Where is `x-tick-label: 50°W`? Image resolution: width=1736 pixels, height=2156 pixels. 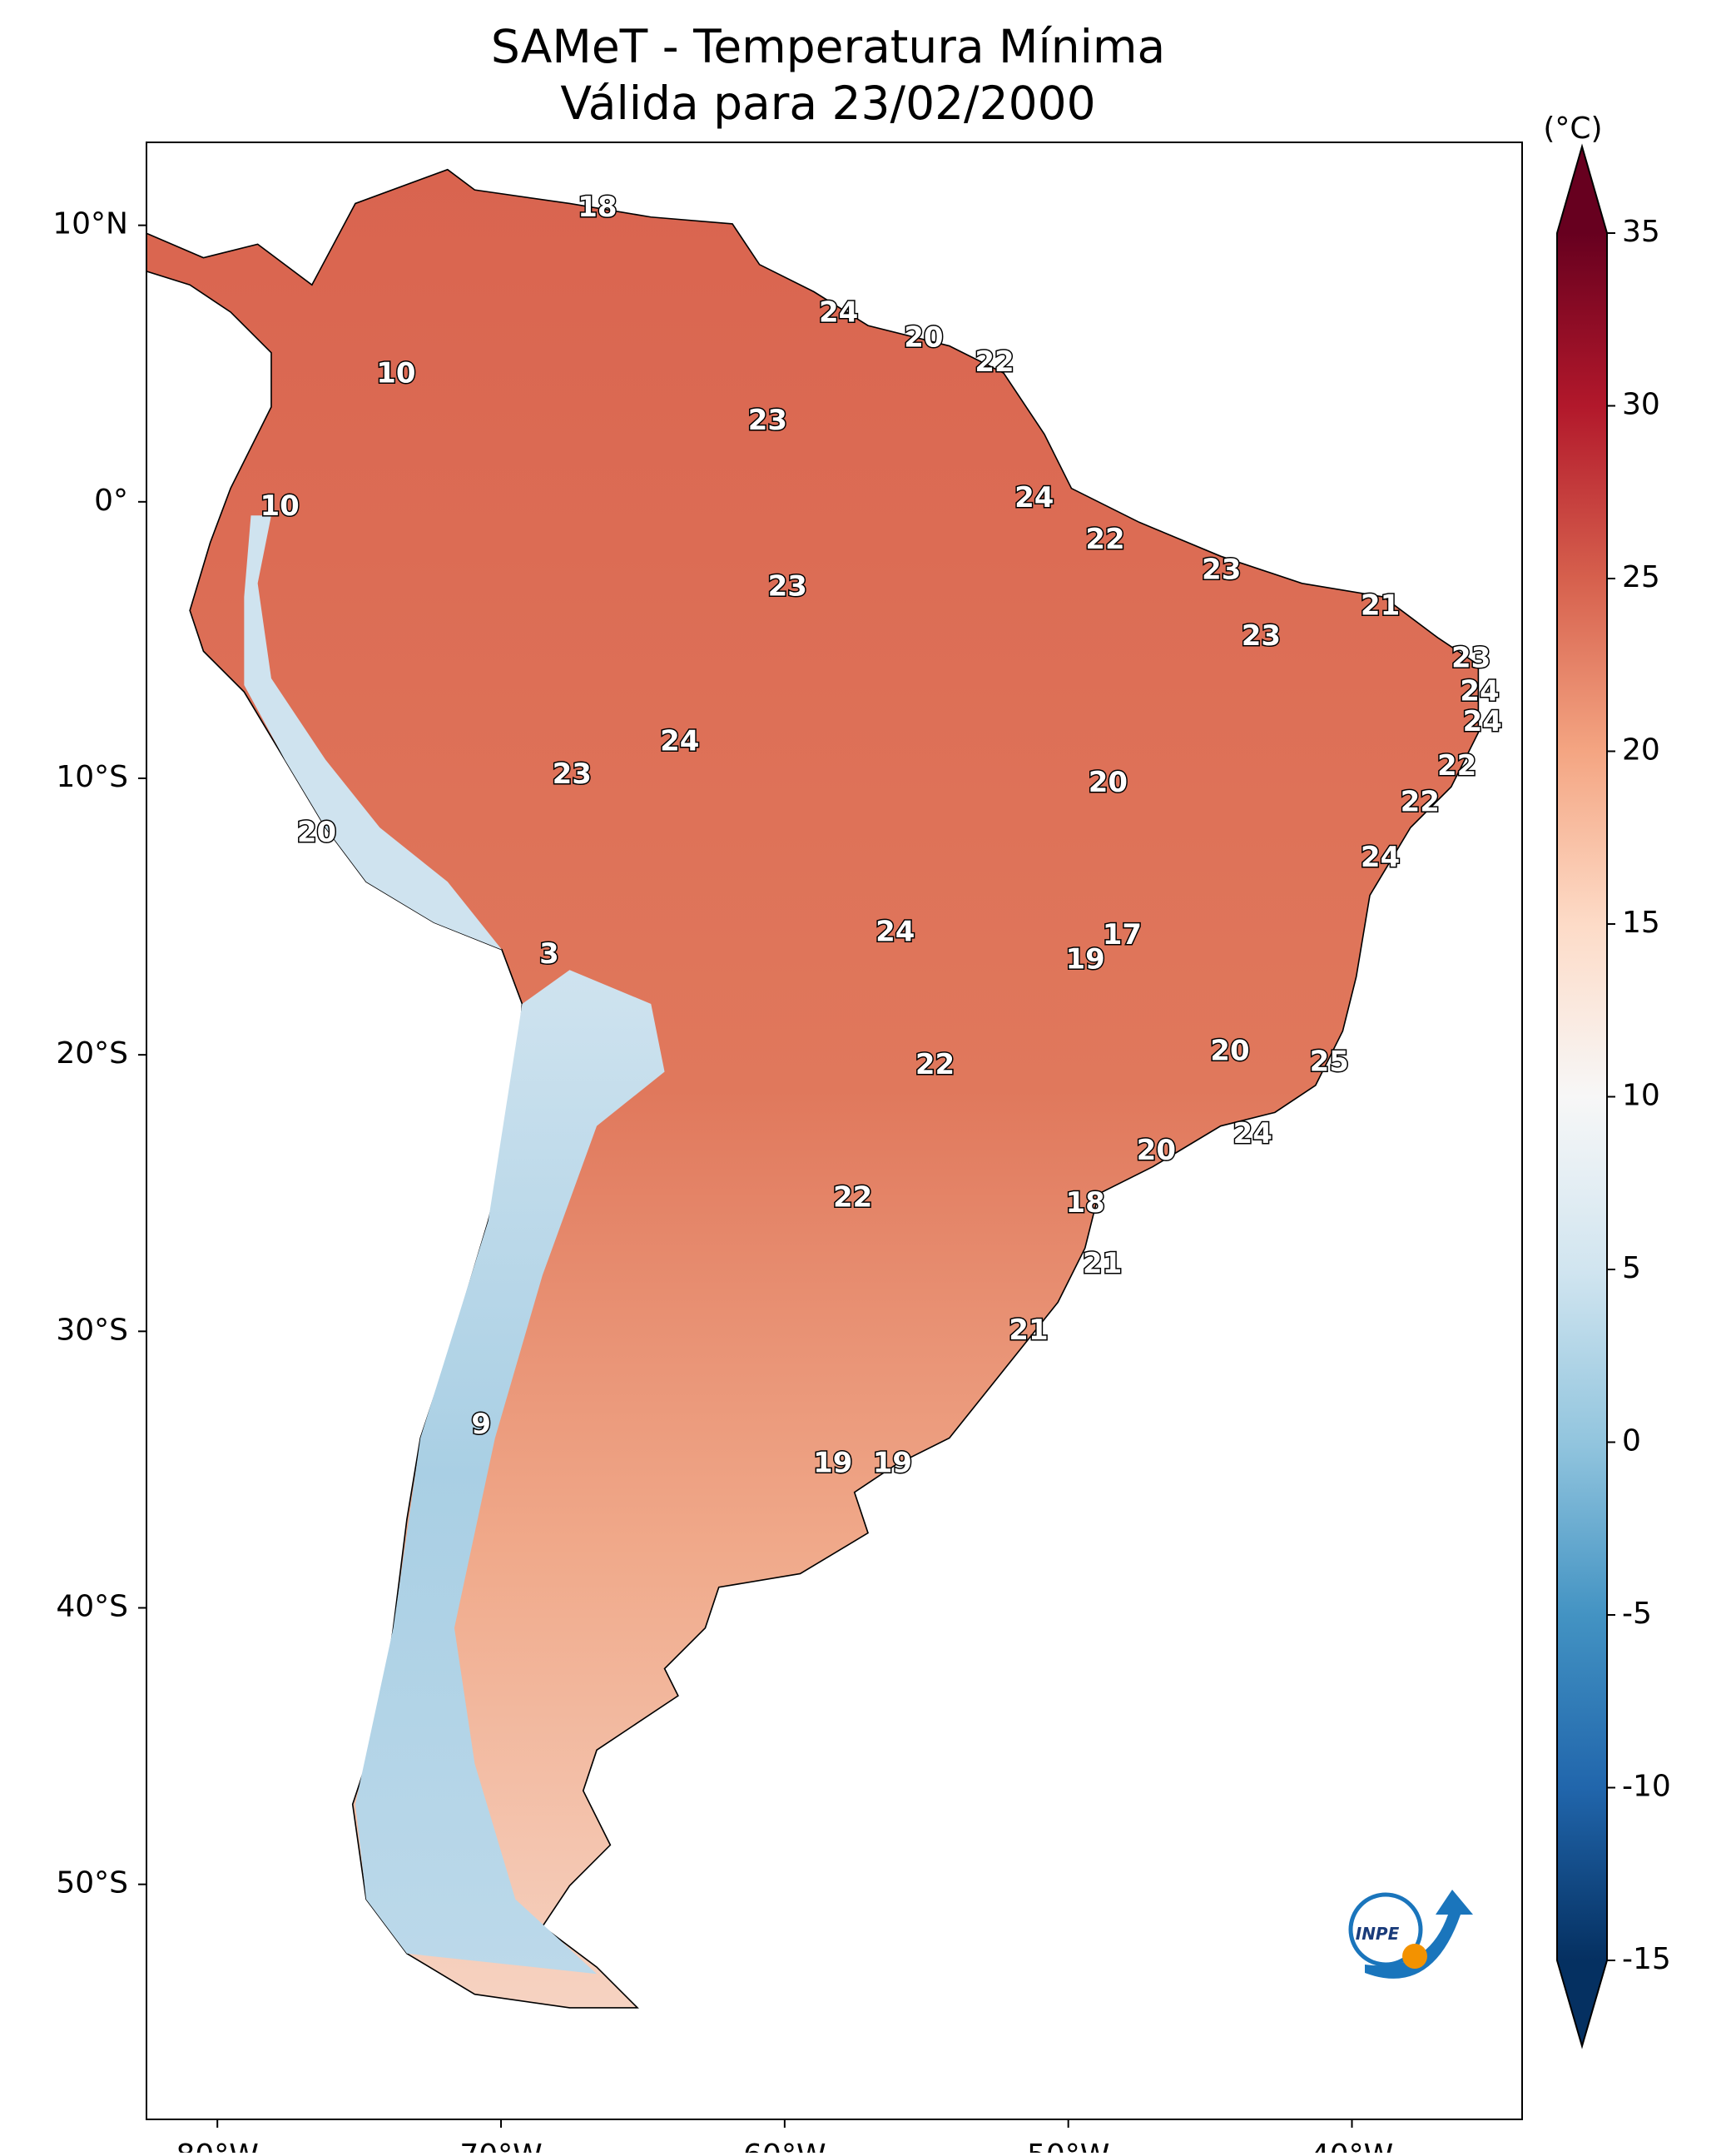 x-tick-label: 50°W is located at coordinates (1068, 2146).